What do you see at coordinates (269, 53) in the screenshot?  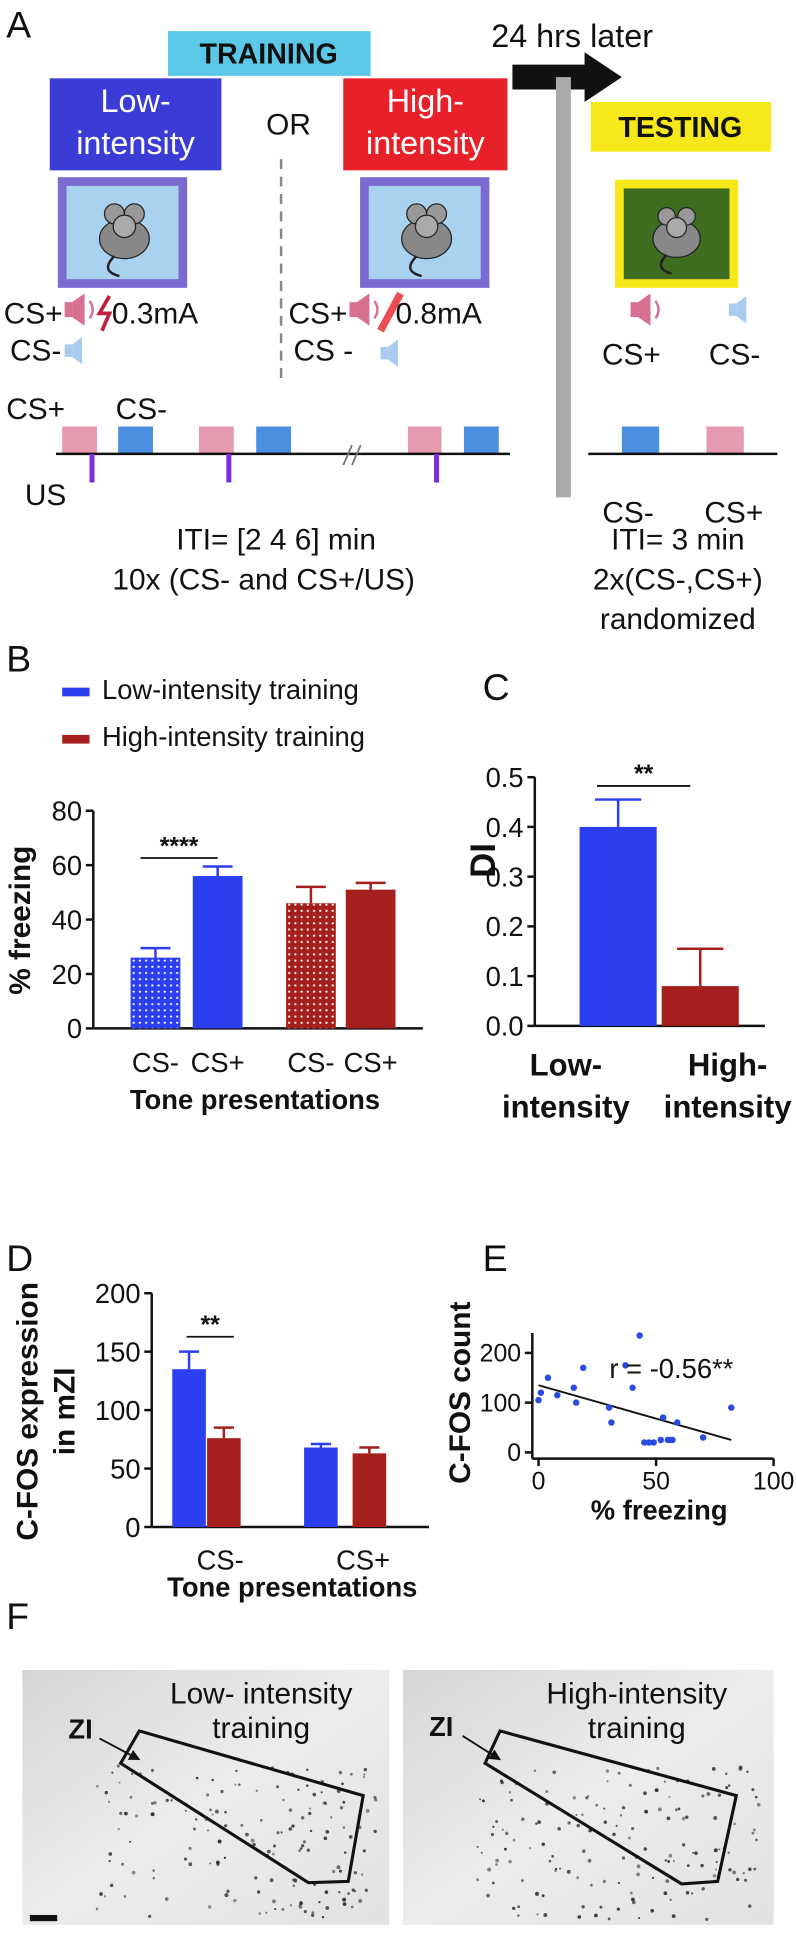 I see `training-box` at bounding box center [269, 53].